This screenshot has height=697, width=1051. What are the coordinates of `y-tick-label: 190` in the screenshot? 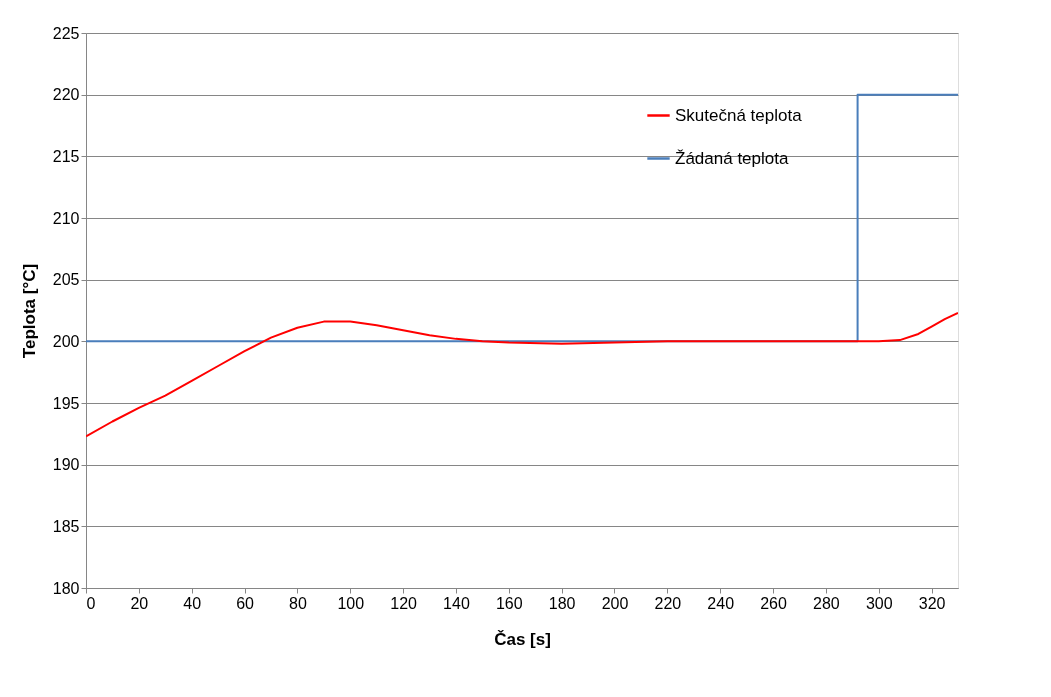 It's located at (66, 465).